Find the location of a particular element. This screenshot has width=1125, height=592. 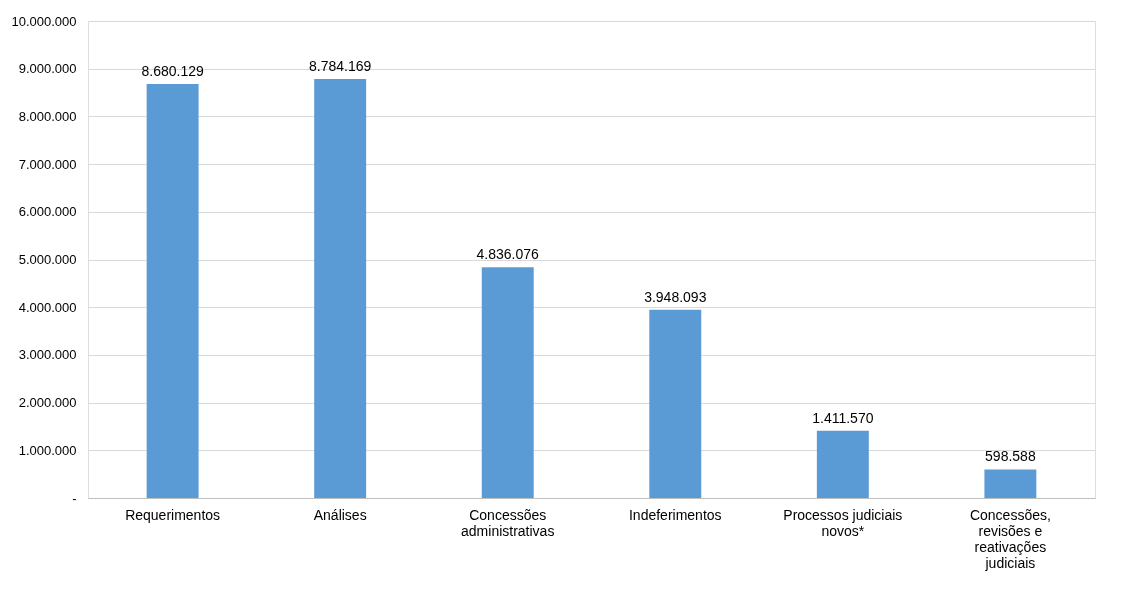

x-tick-label: Processos judiciais novos* is located at coordinates (843, 522).